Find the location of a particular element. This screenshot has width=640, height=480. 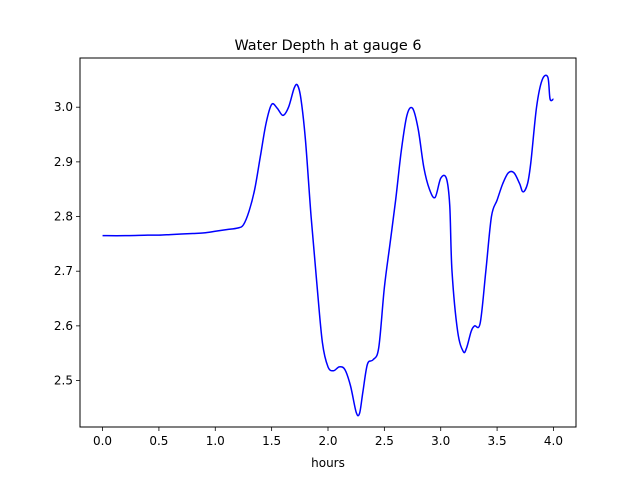

x-tick-label: 1.5 is located at coordinates (271, 441).